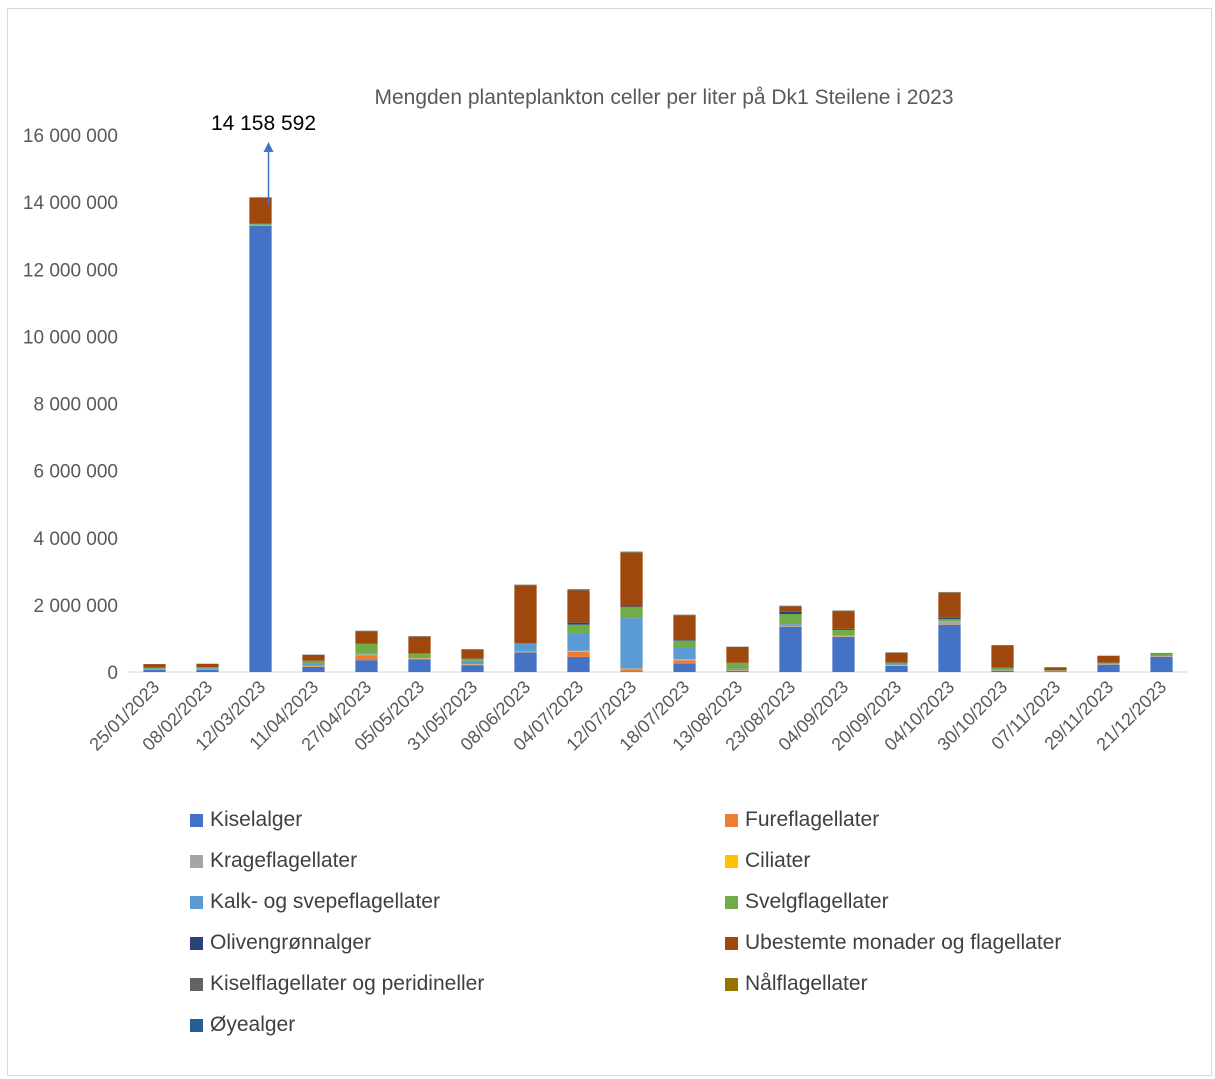 The image size is (1215, 1079). Describe the element at coordinates (263, 159) in the screenshot. I see `peak-annotation: 14 158 592` at that location.